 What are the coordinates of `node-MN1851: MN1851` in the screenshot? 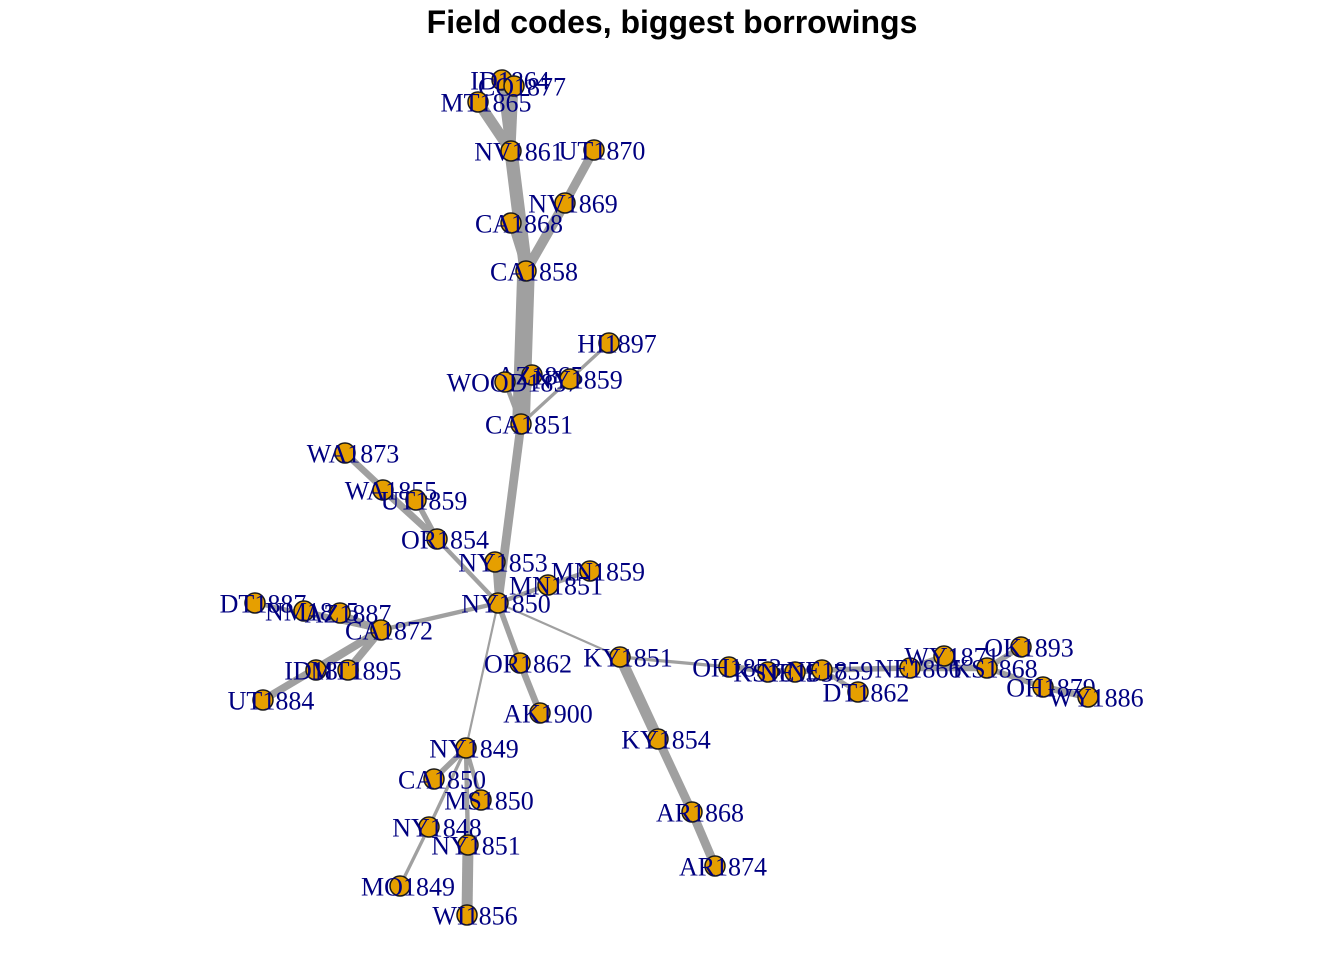 It's located at (556, 586).